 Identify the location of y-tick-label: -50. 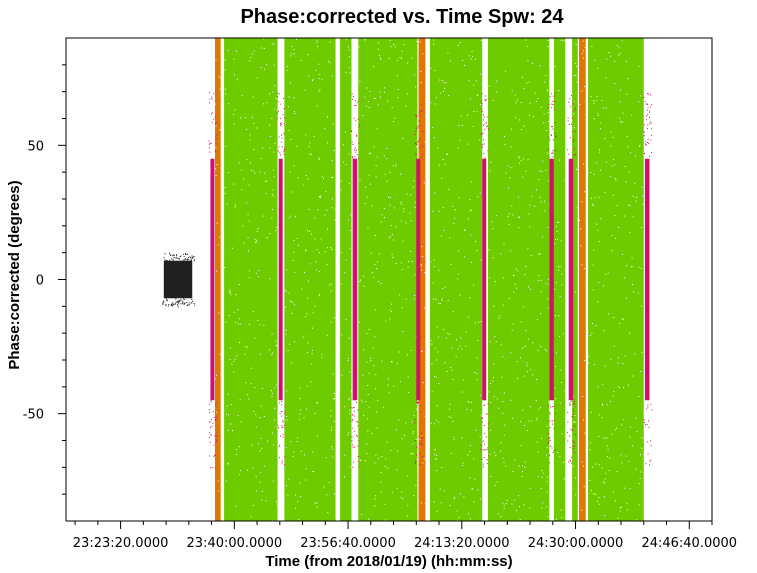
(33, 415).